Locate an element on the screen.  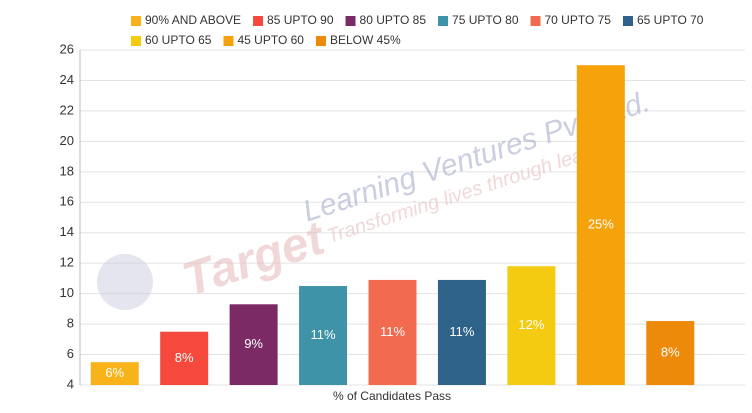
y-tick-label: 4 is located at coordinates (70, 383).